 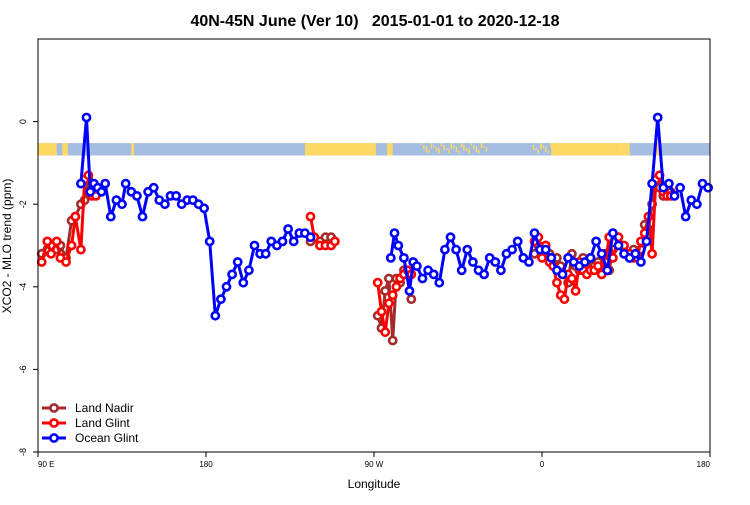 I want to click on x-tick-label: 0, so click(x=542, y=464).